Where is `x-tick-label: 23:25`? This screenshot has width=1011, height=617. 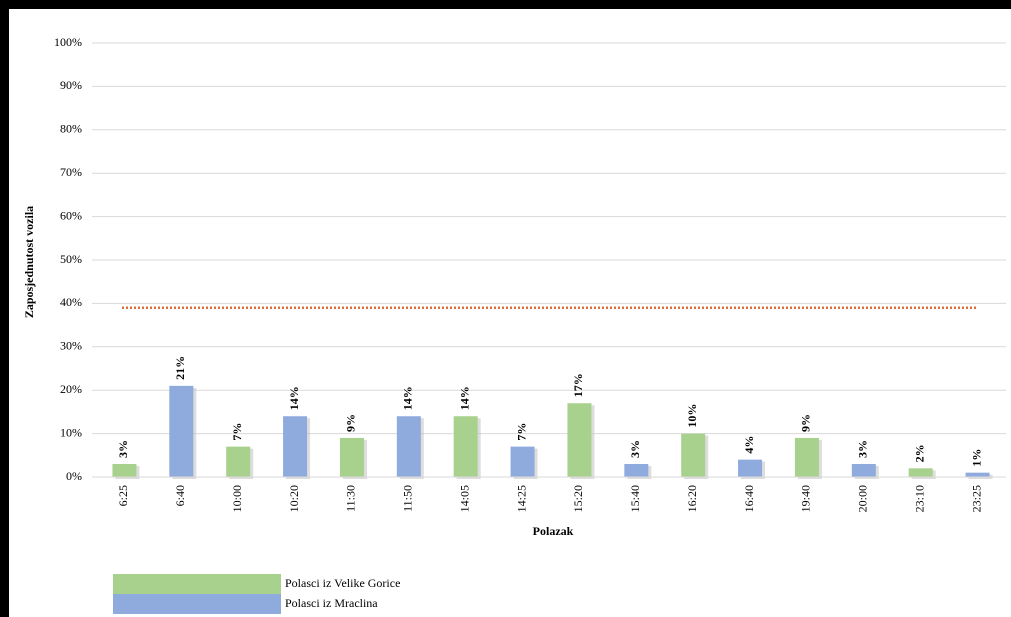 x-tick-label: 23:25 is located at coordinates (976, 498).